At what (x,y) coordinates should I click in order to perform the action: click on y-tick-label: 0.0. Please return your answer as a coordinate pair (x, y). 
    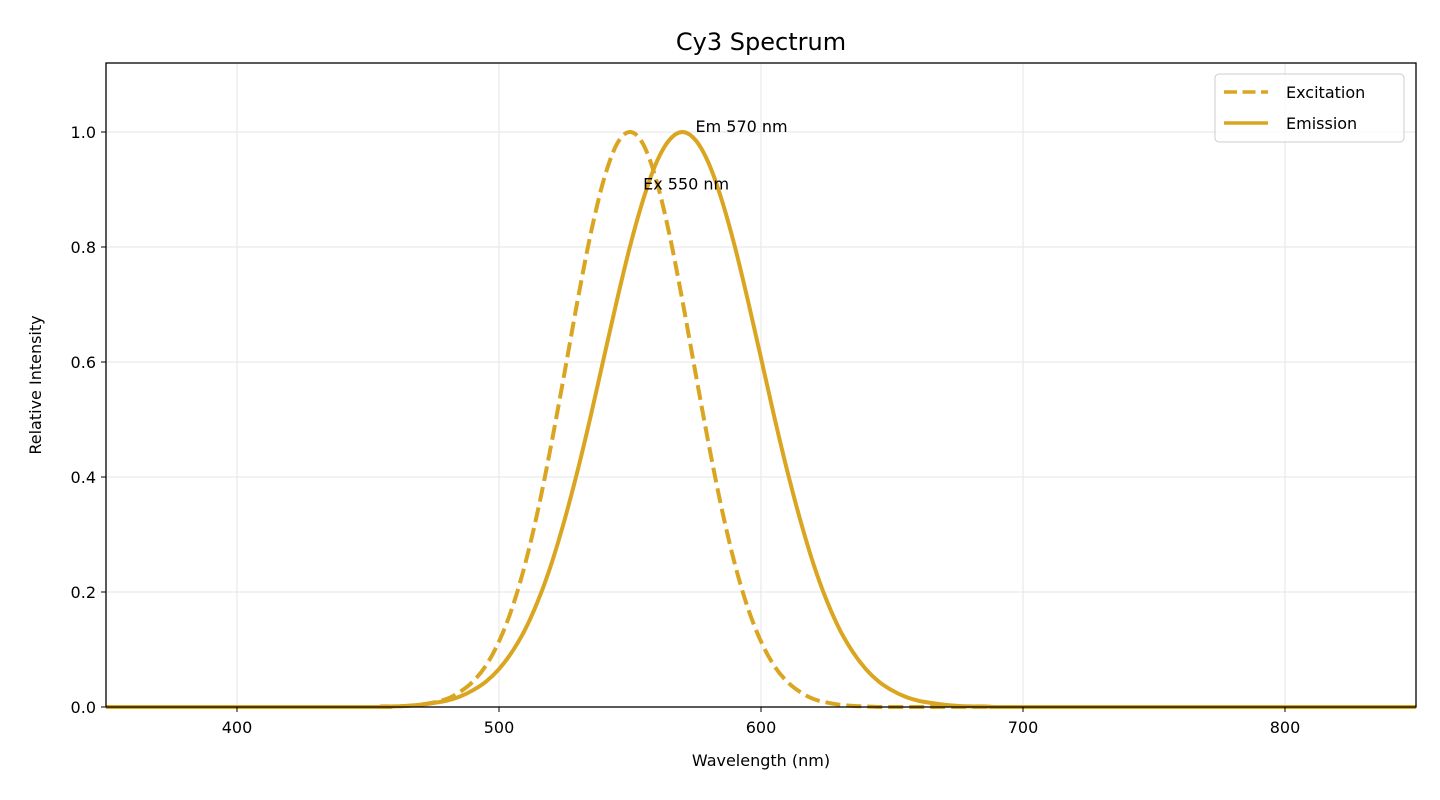
    Looking at the image, I should click on (83, 707).